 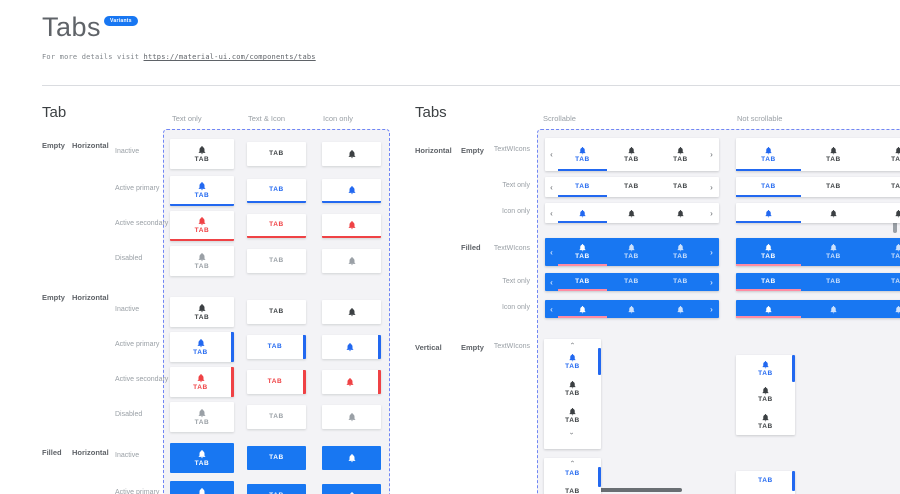 I want to click on state-label: Disabled, so click(x=129, y=258).